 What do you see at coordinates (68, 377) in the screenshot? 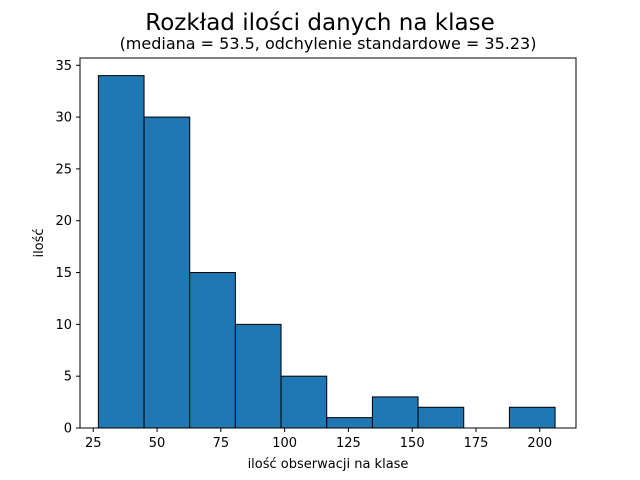
I see `y-tick-label: 5` at bounding box center [68, 377].